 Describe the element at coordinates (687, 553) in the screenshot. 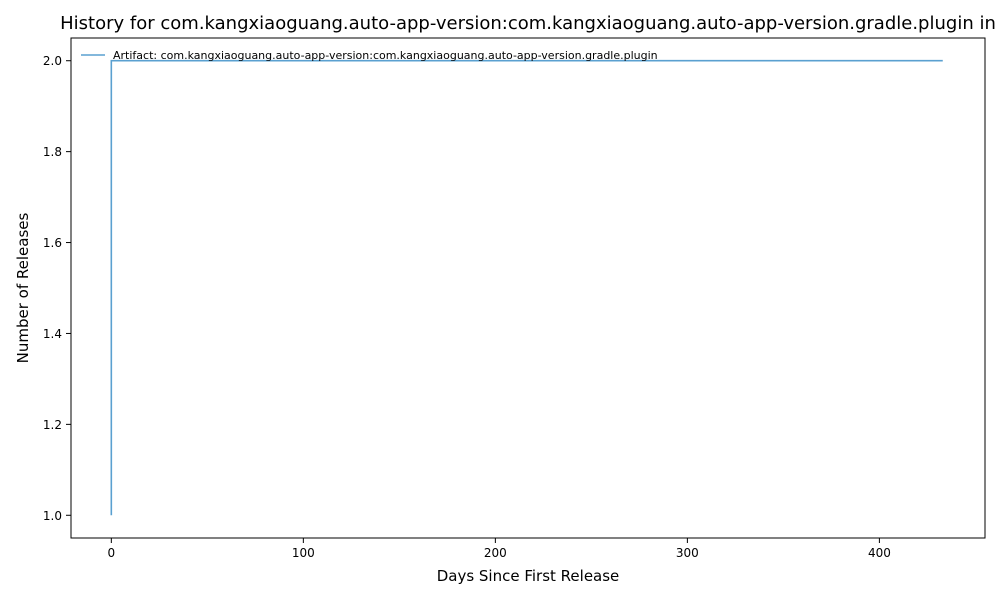

I see `x-tick-label: 300` at that location.